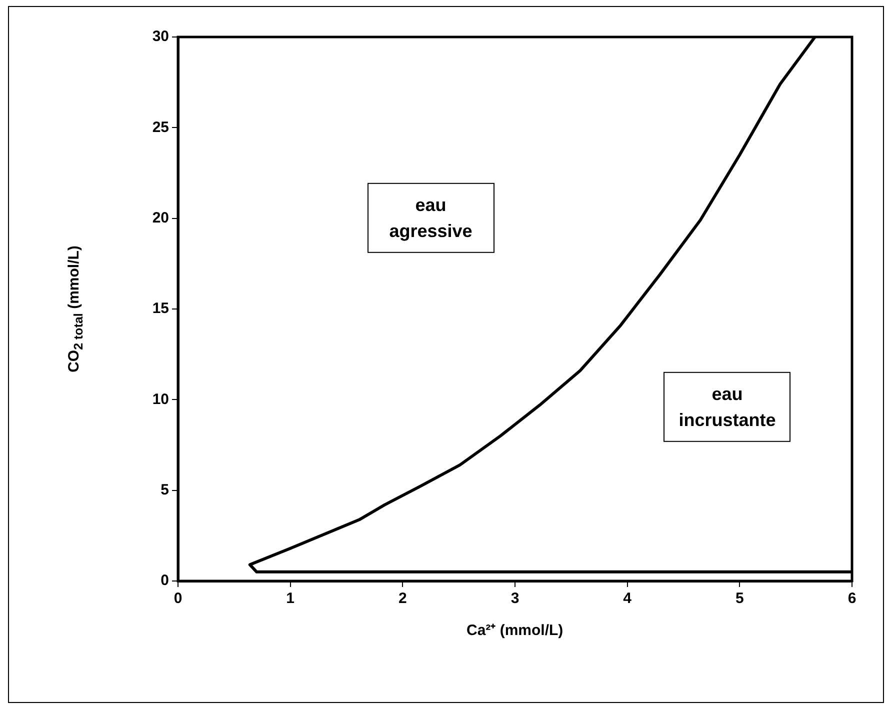 The width and height of the screenshot is (894, 711). What do you see at coordinates (164, 489) in the screenshot?
I see `y-tick-label: 5` at bounding box center [164, 489].